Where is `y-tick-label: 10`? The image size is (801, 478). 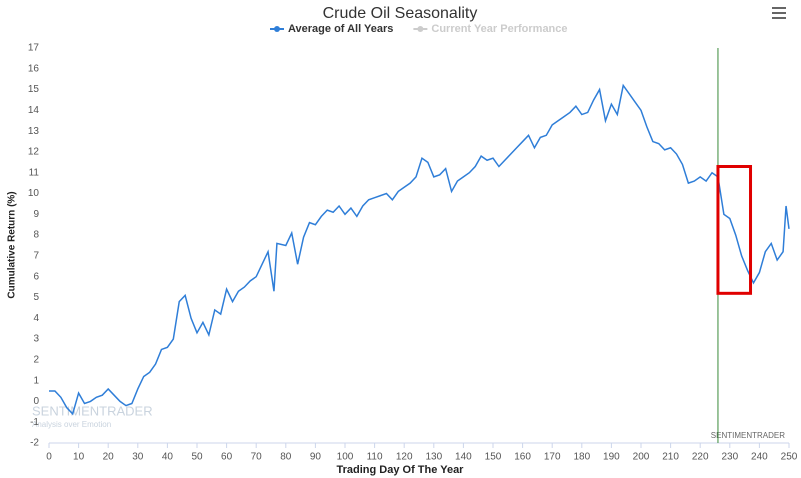 y-tick-label: 10 is located at coordinates (34, 193).